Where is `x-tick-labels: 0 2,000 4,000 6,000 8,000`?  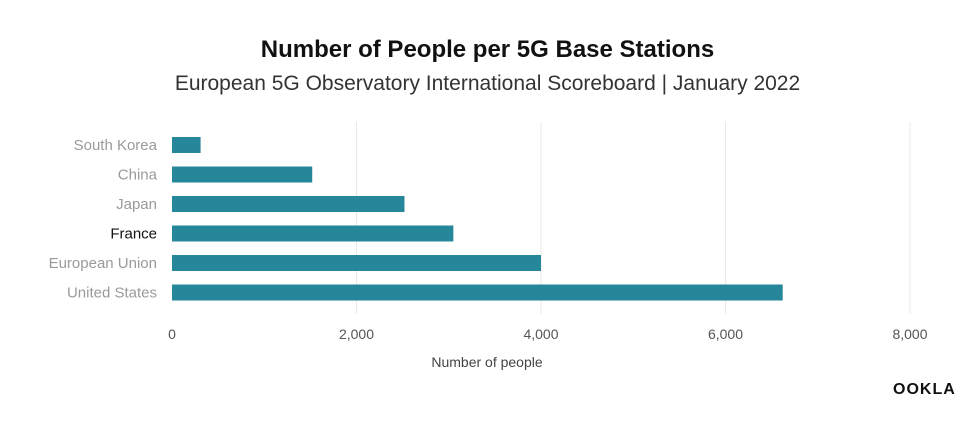
x-tick-labels: 0 2,000 4,000 6,000 8,000 is located at coordinates (548, 334).